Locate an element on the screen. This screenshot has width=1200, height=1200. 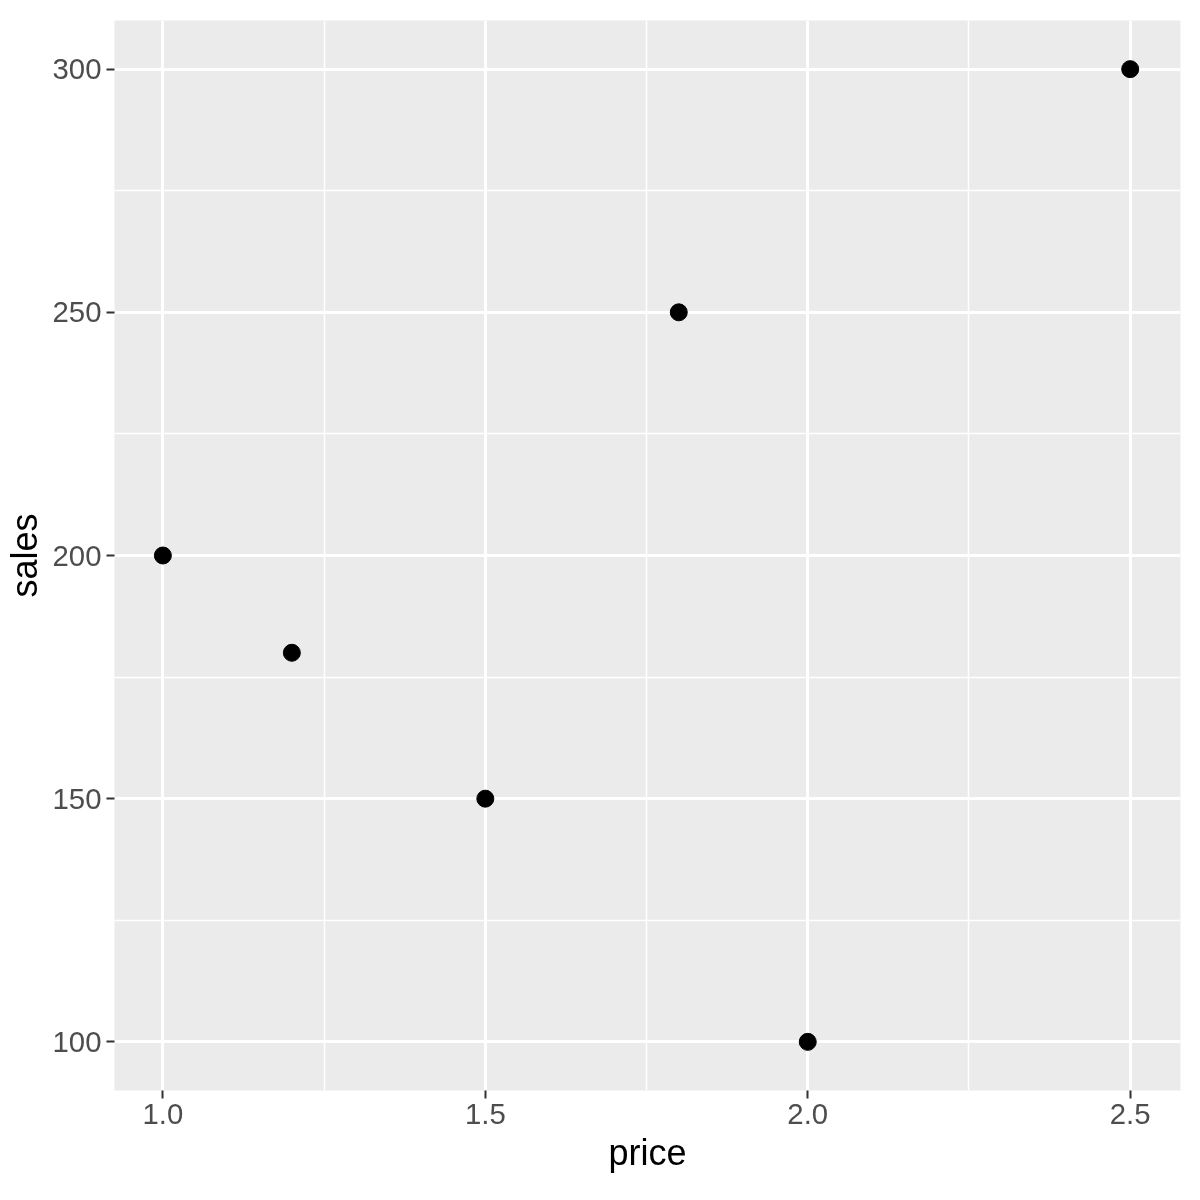
y-tick-label: 300 is located at coordinates (77, 69).